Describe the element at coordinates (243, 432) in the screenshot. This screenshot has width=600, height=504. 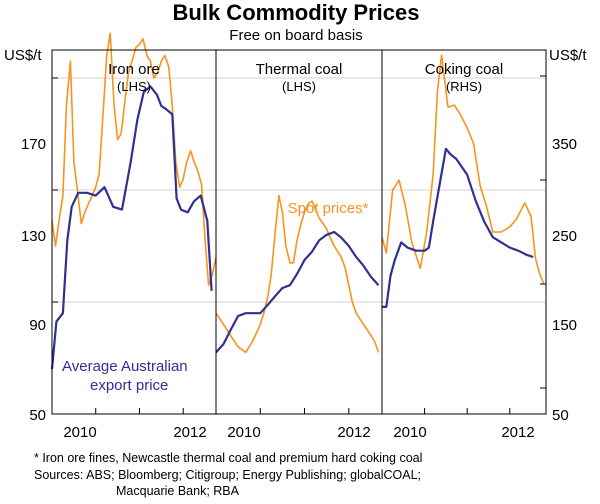
I see `x-tick-2010-thermal-coal: 2010` at that location.